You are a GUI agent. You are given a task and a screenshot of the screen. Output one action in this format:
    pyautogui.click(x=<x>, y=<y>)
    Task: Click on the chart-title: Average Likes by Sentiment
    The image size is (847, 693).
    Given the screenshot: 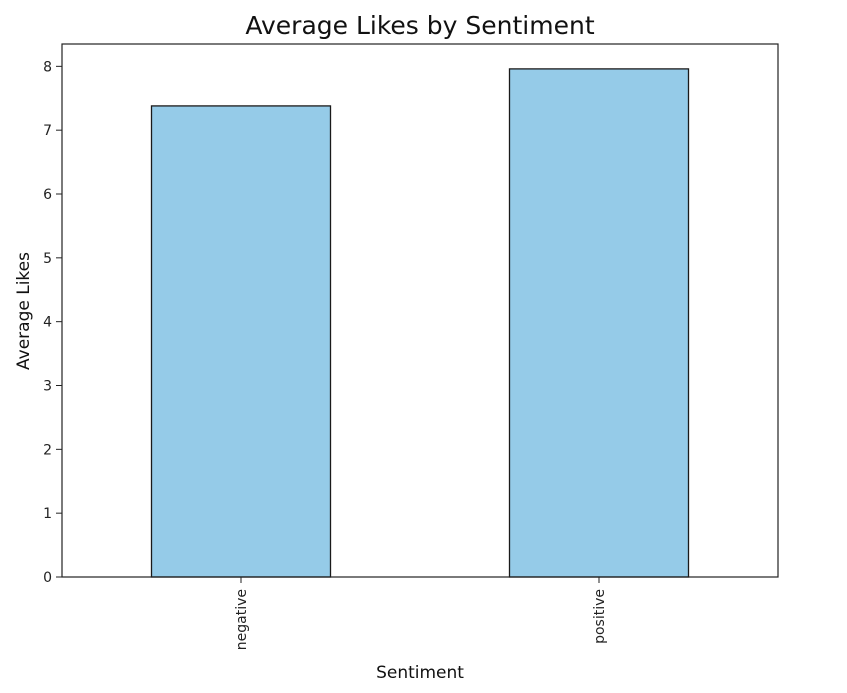 What is the action you would take?
    pyautogui.click(x=419, y=25)
    